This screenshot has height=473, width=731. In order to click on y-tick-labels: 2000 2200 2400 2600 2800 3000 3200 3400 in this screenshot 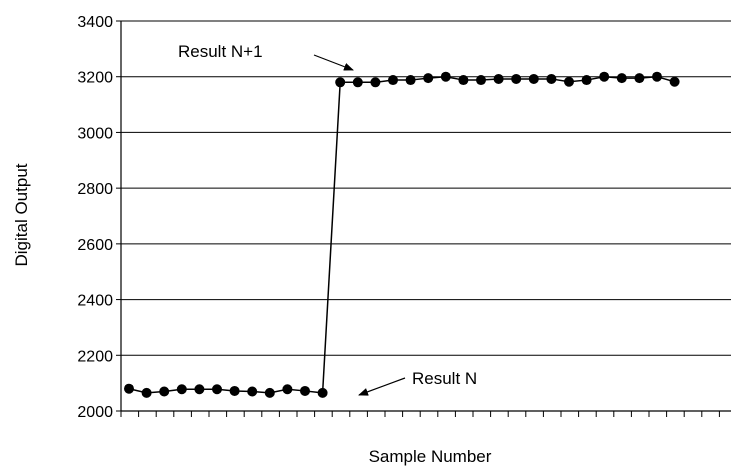, I will do `click(95, 217)`.